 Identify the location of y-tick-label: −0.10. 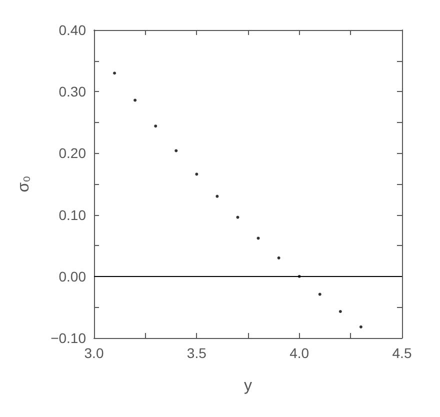
(68, 338).